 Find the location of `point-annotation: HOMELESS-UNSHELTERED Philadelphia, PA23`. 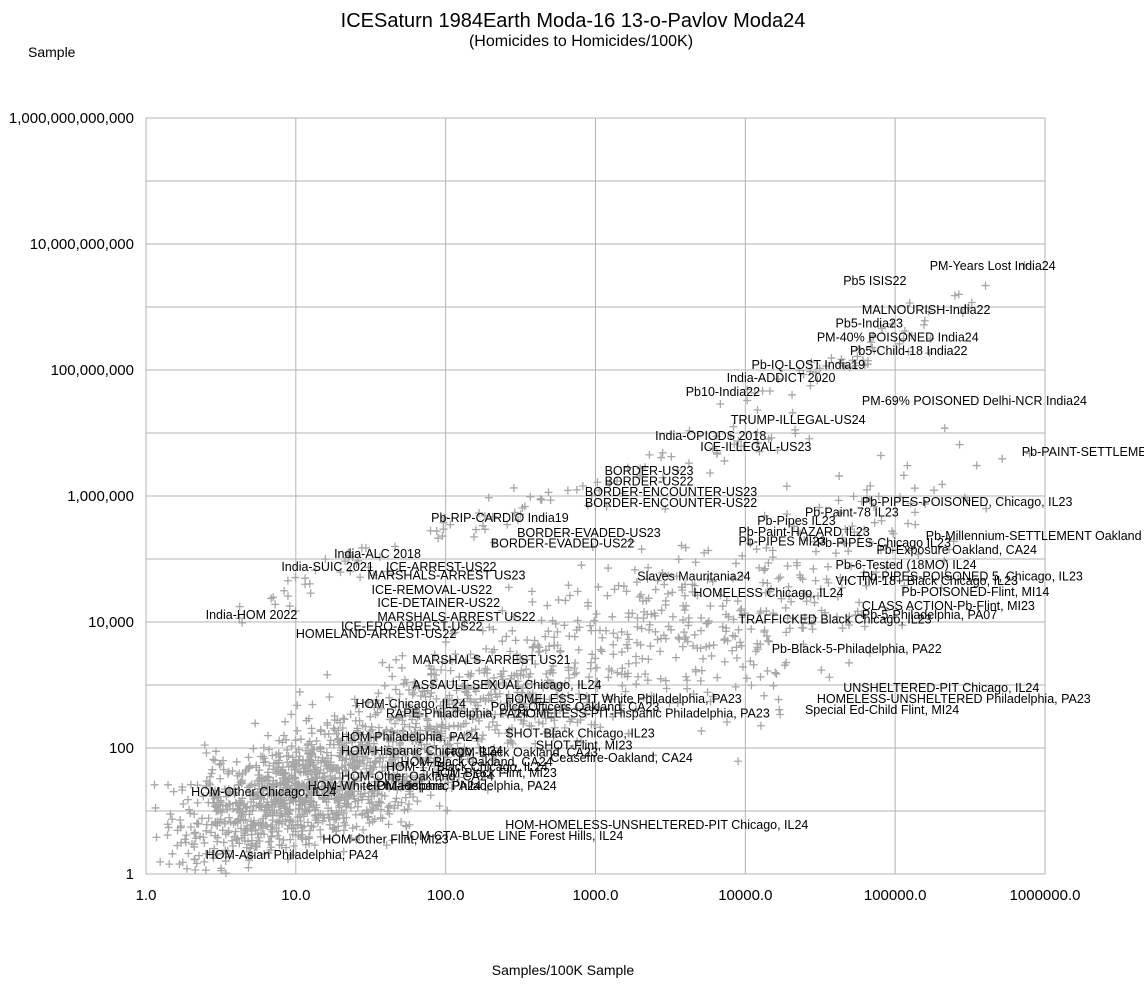

point-annotation: HOMELESS-UNSHELTERED Philadelphia, PA23 is located at coordinates (954, 699).